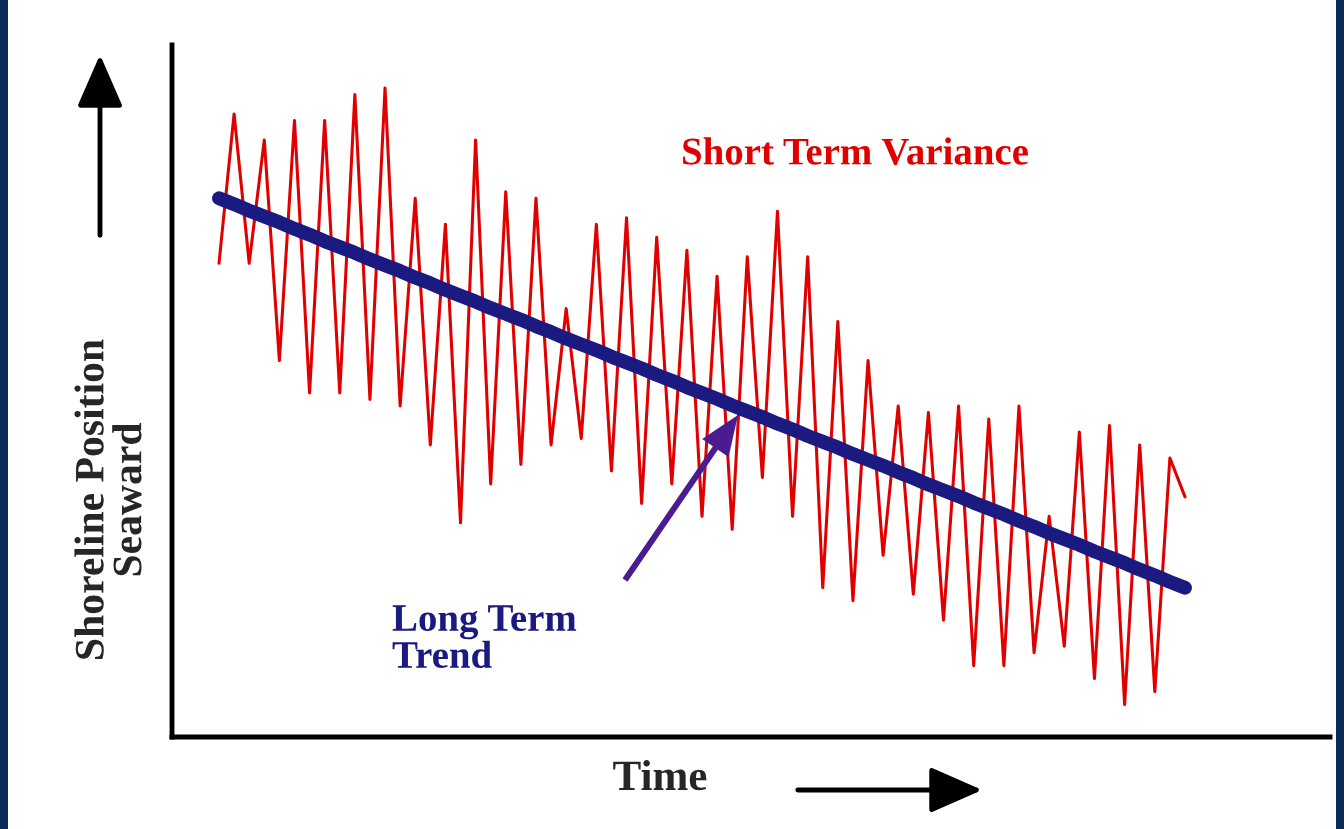 Image resolution: width=1344 pixels, height=829 pixels. Describe the element at coordinates (660, 775) in the screenshot. I see `x-axis-title: Time` at that location.